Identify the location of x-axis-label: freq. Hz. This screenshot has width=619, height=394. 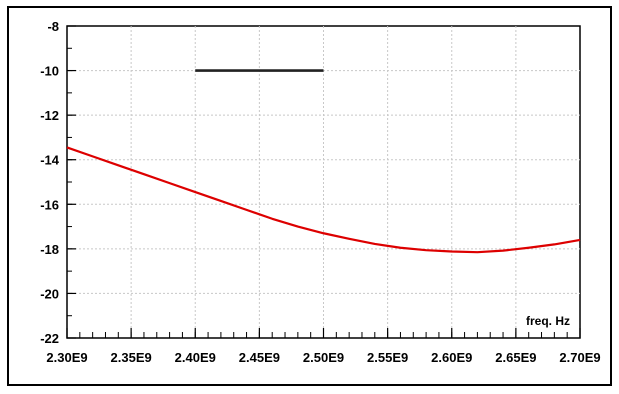
(548, 321).